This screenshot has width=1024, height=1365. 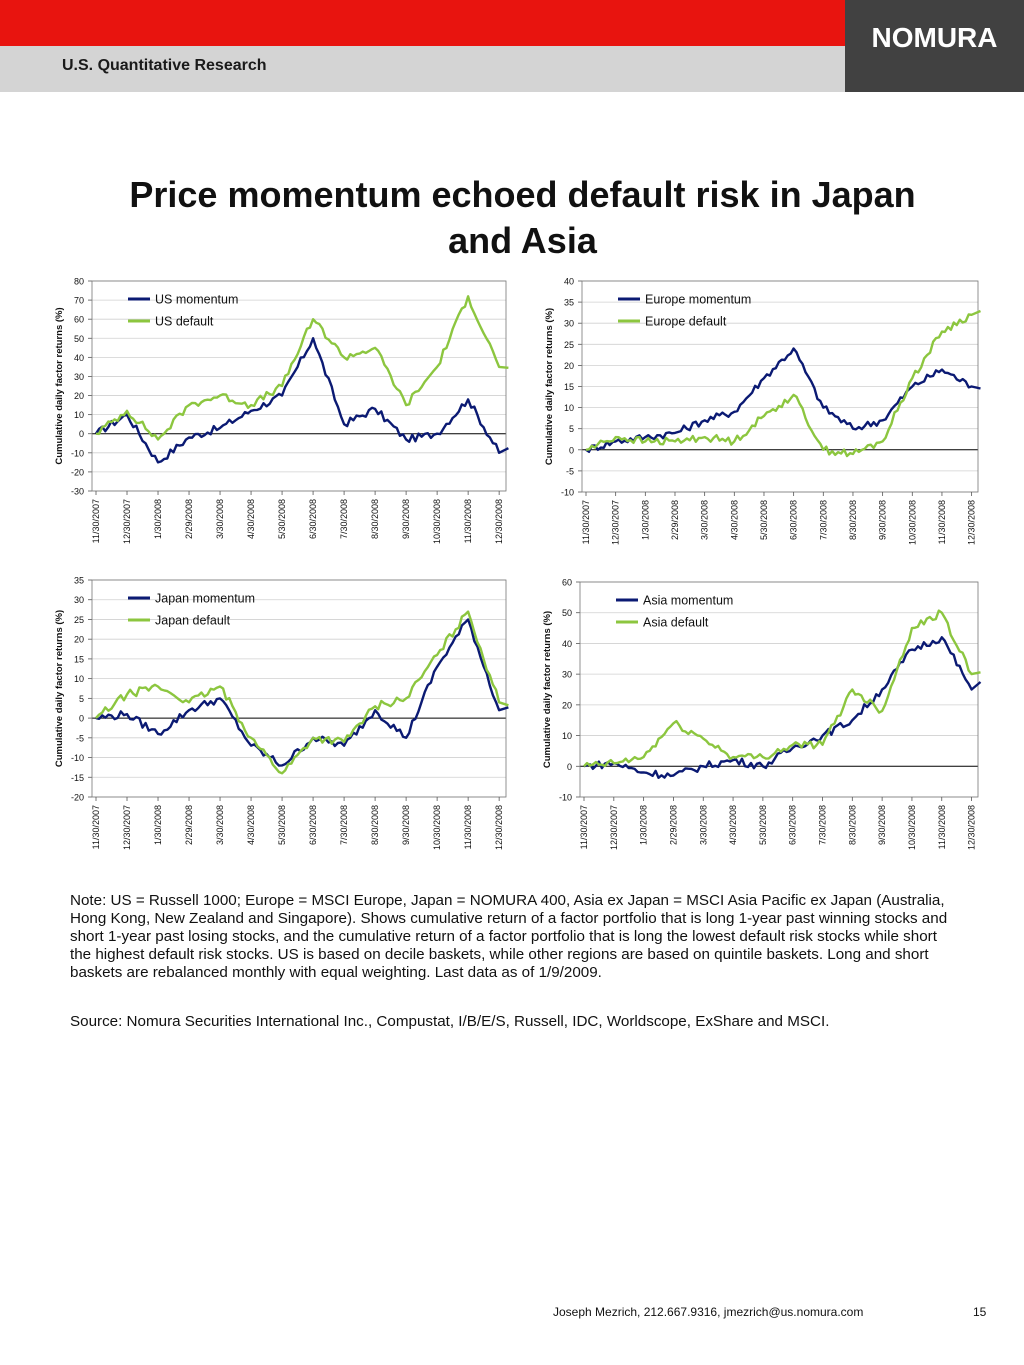 I want to click on y-tick-label: -30, so click(x=77, y=492).